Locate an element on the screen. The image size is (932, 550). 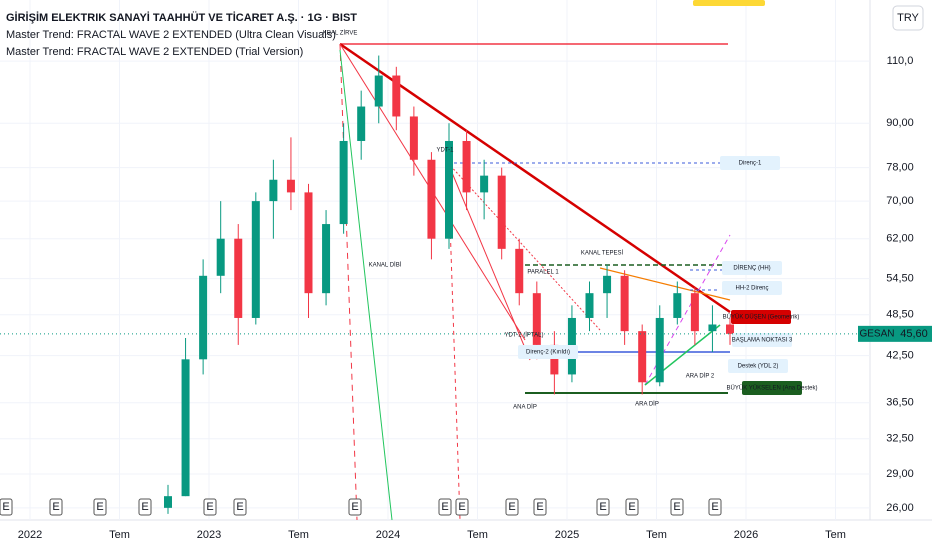
annotation: ARA DİP is located at coordinates (647, 404).